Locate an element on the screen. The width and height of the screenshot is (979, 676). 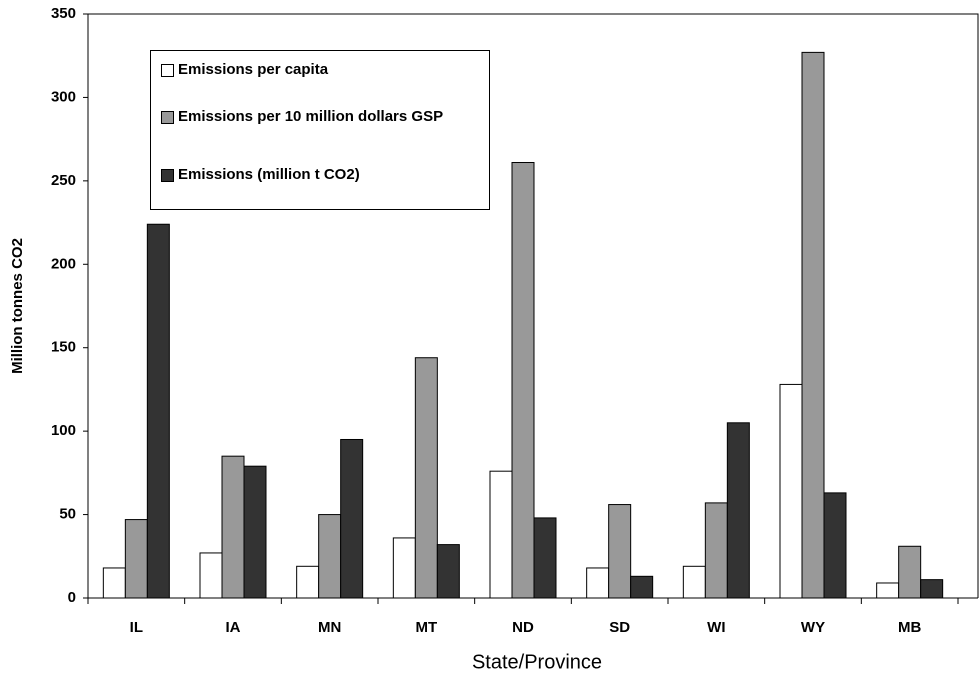
x-tick-label: IA is located at coordinates (233, 627).